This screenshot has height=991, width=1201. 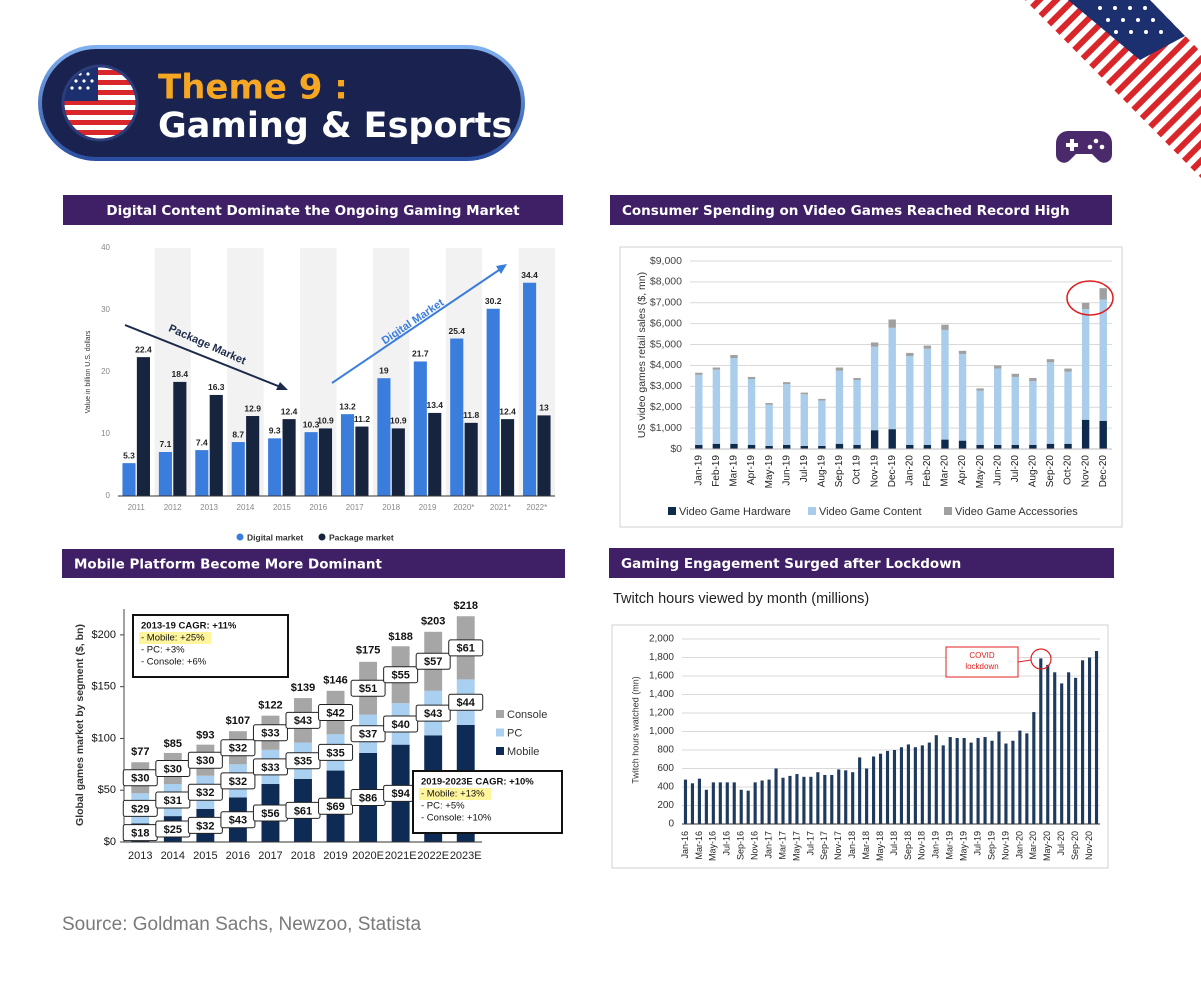 I want to click on x-tick-label: Sep-19, so click(x=991, y=845).